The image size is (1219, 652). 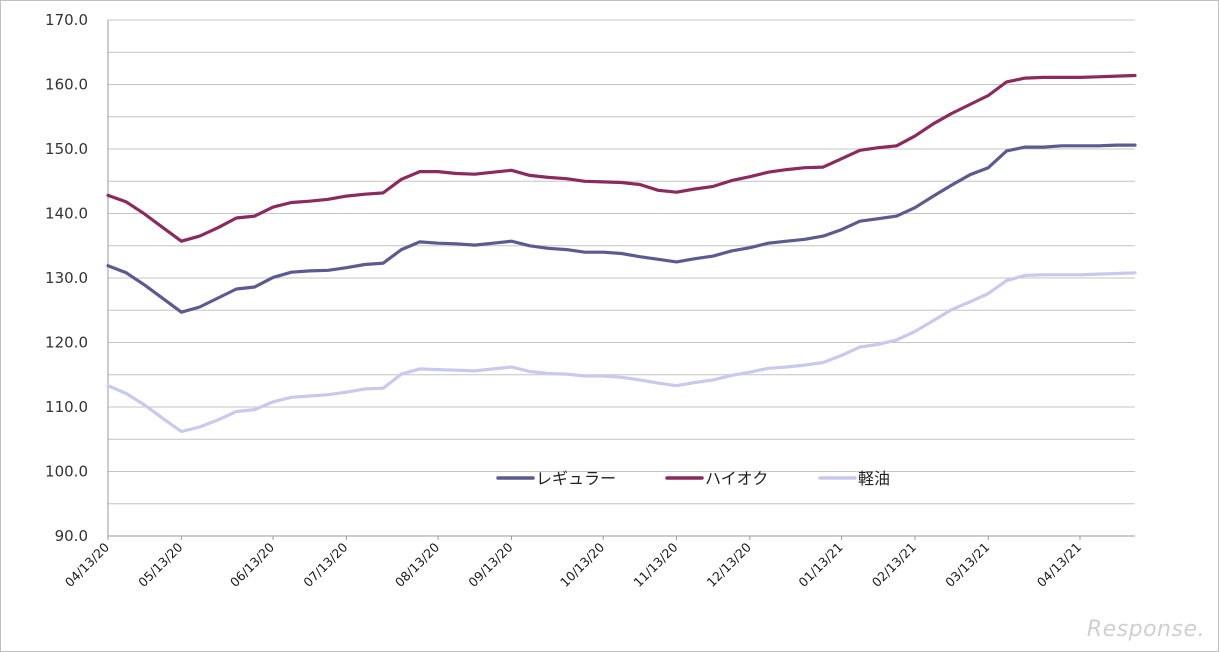 What do you see at coordinates (820, 565) in the screenshot?
I see `x-tick-label: 01/13/21` at bounding box center [820, 565].